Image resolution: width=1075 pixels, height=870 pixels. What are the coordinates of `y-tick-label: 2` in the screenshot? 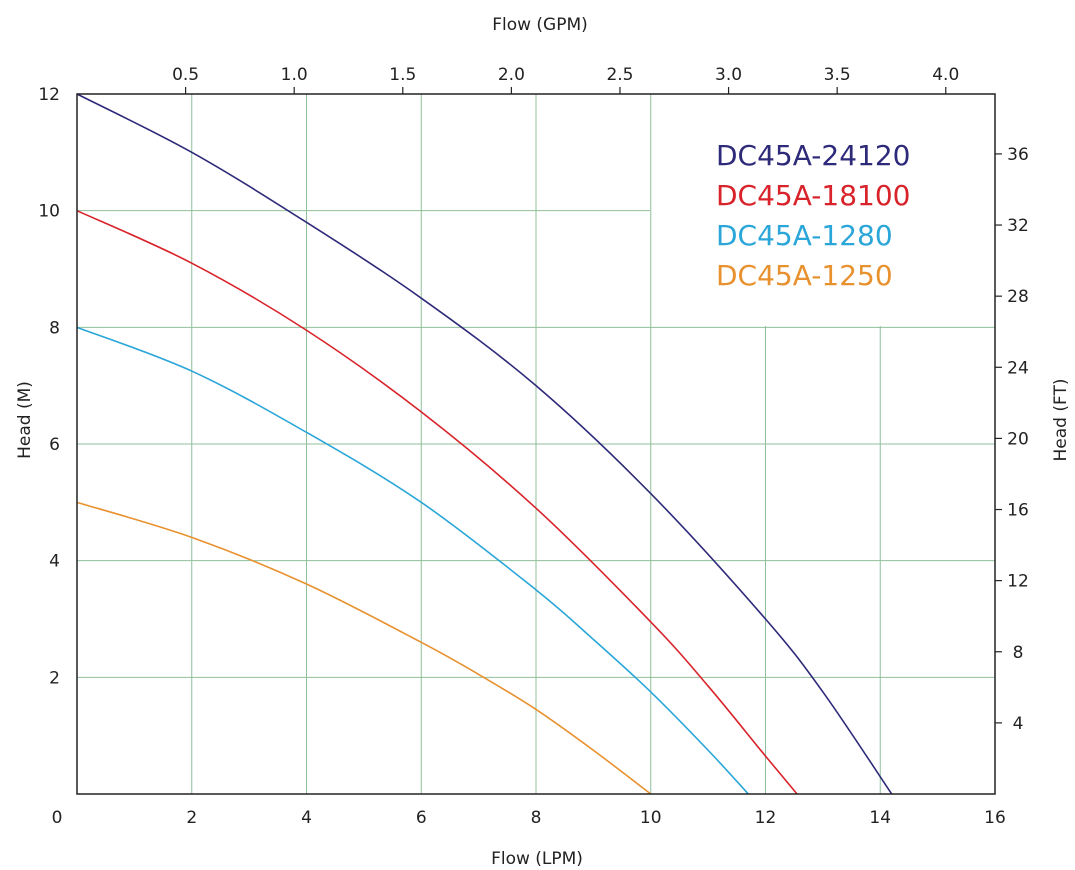 It's located at (54, 678).